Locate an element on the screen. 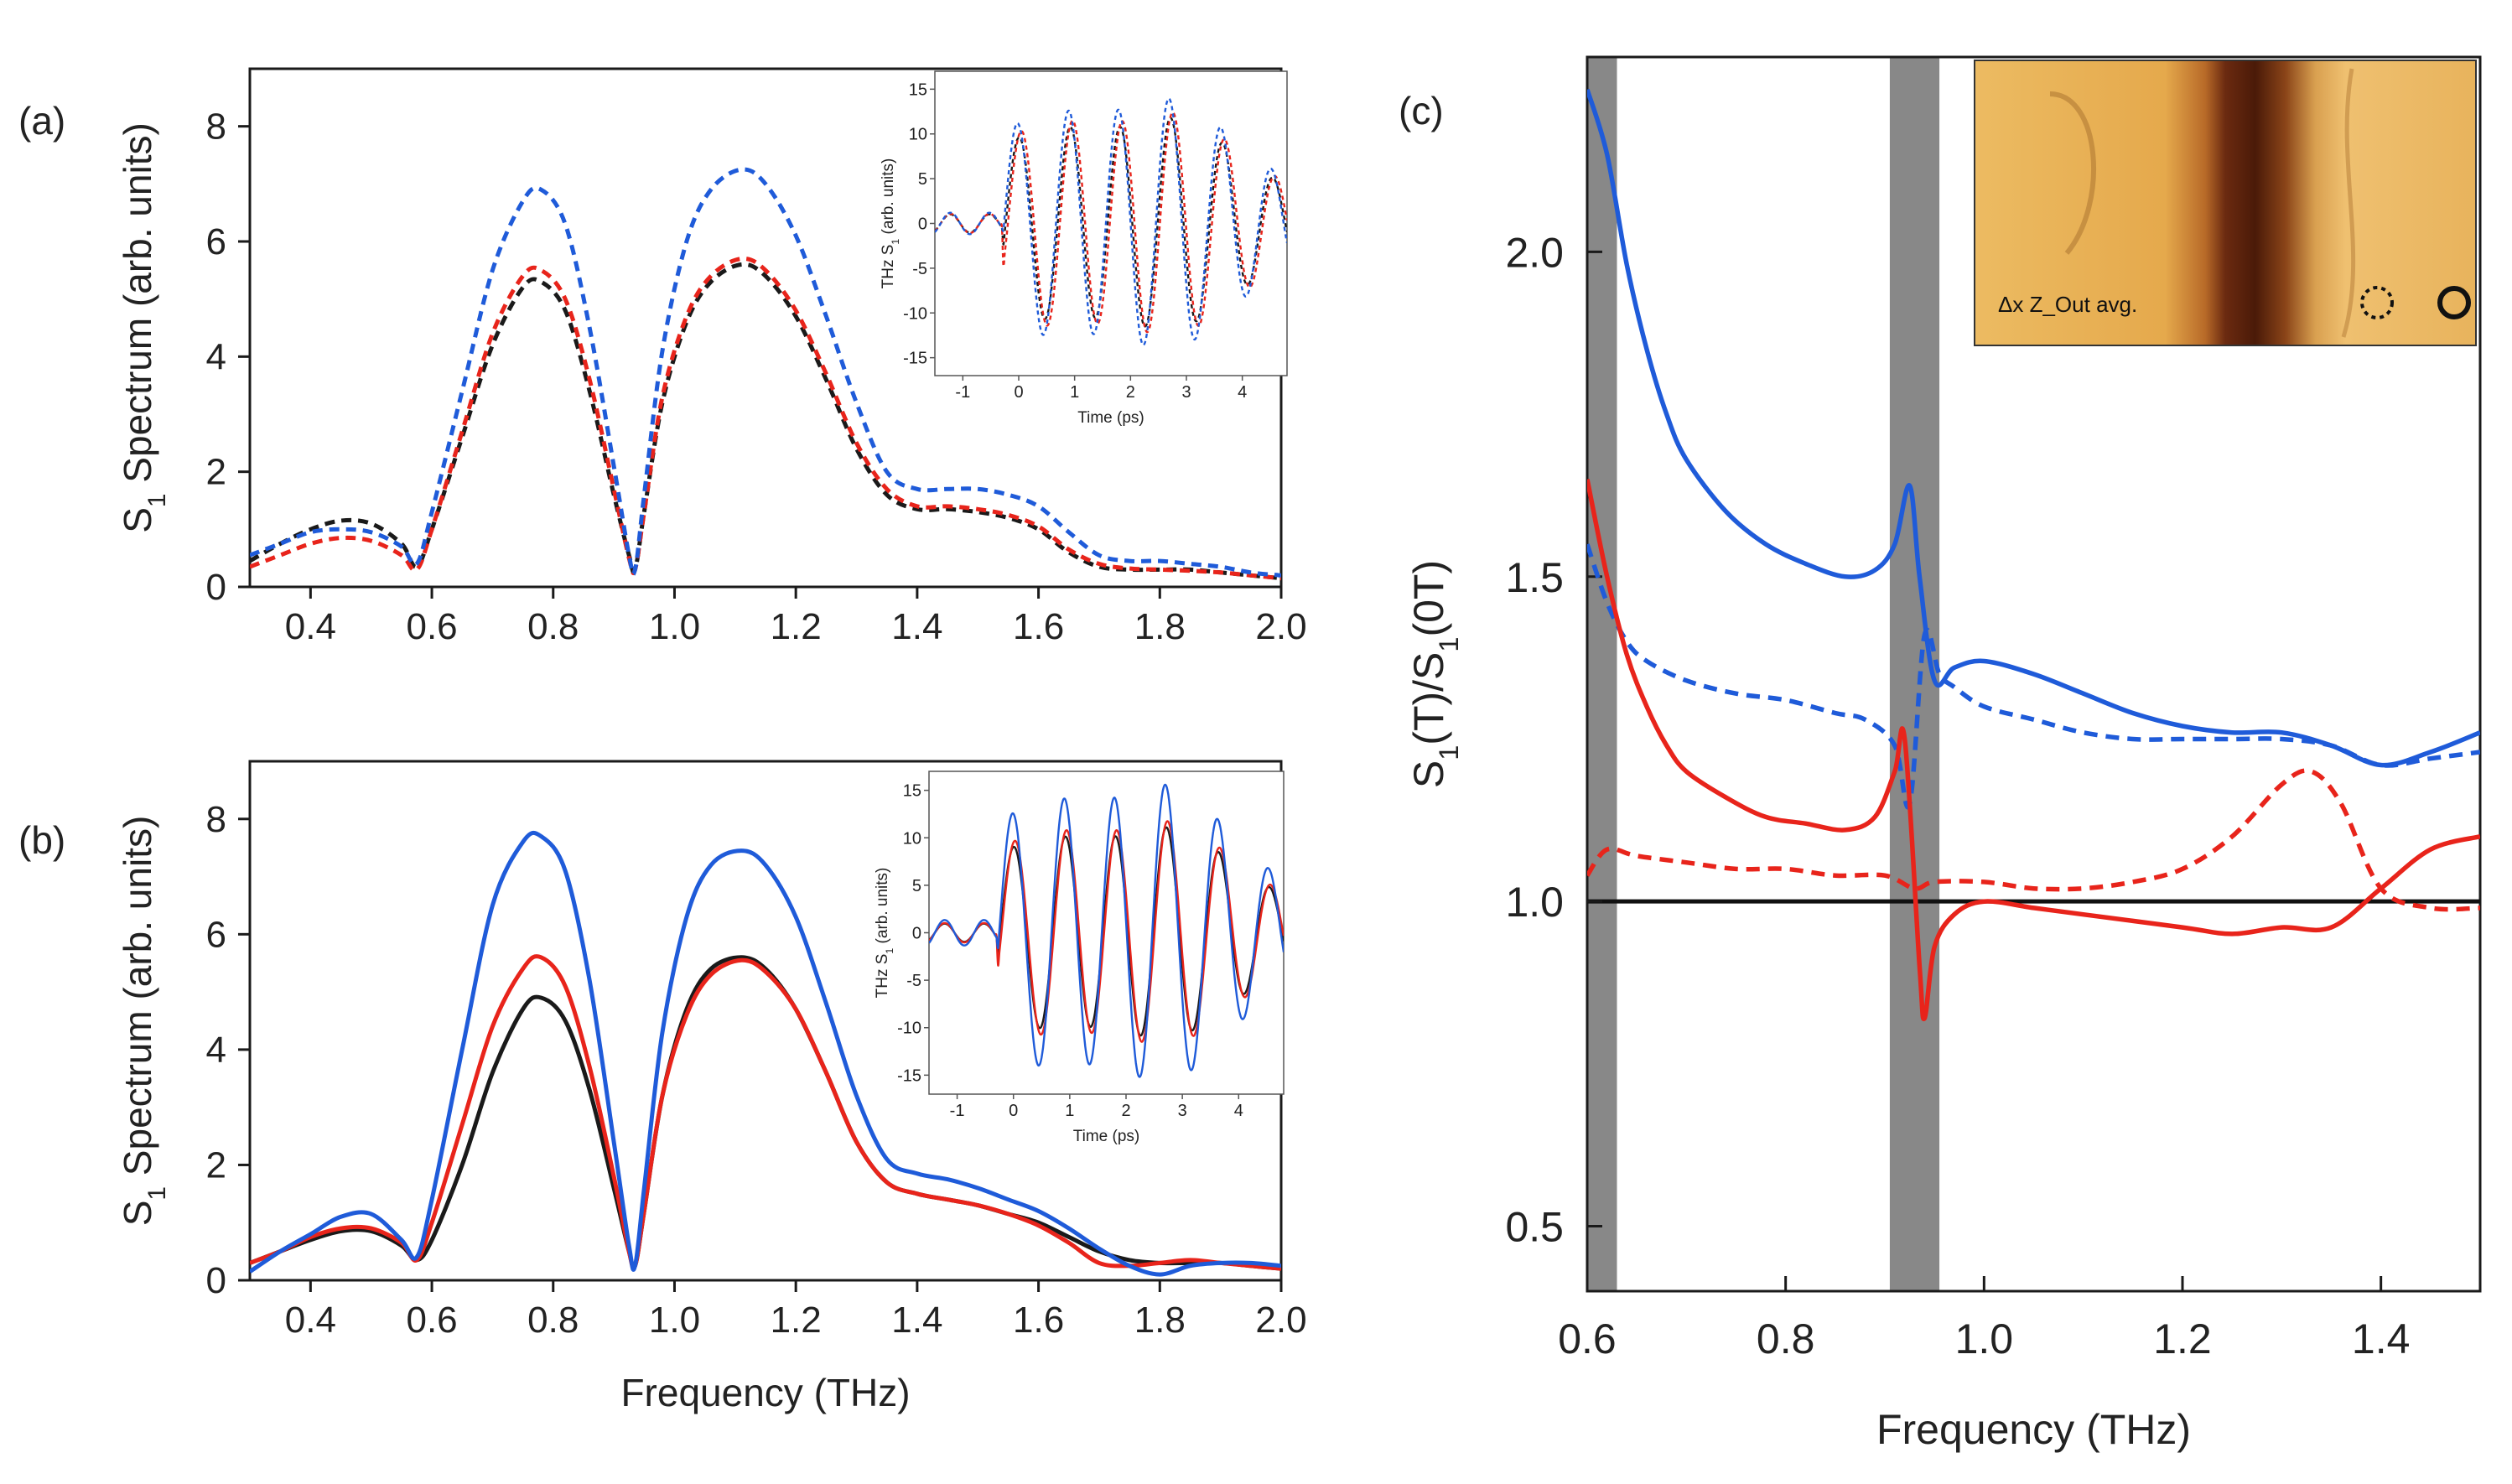  y-tick-label: 1.5 is located at coordinates (1534, 577).